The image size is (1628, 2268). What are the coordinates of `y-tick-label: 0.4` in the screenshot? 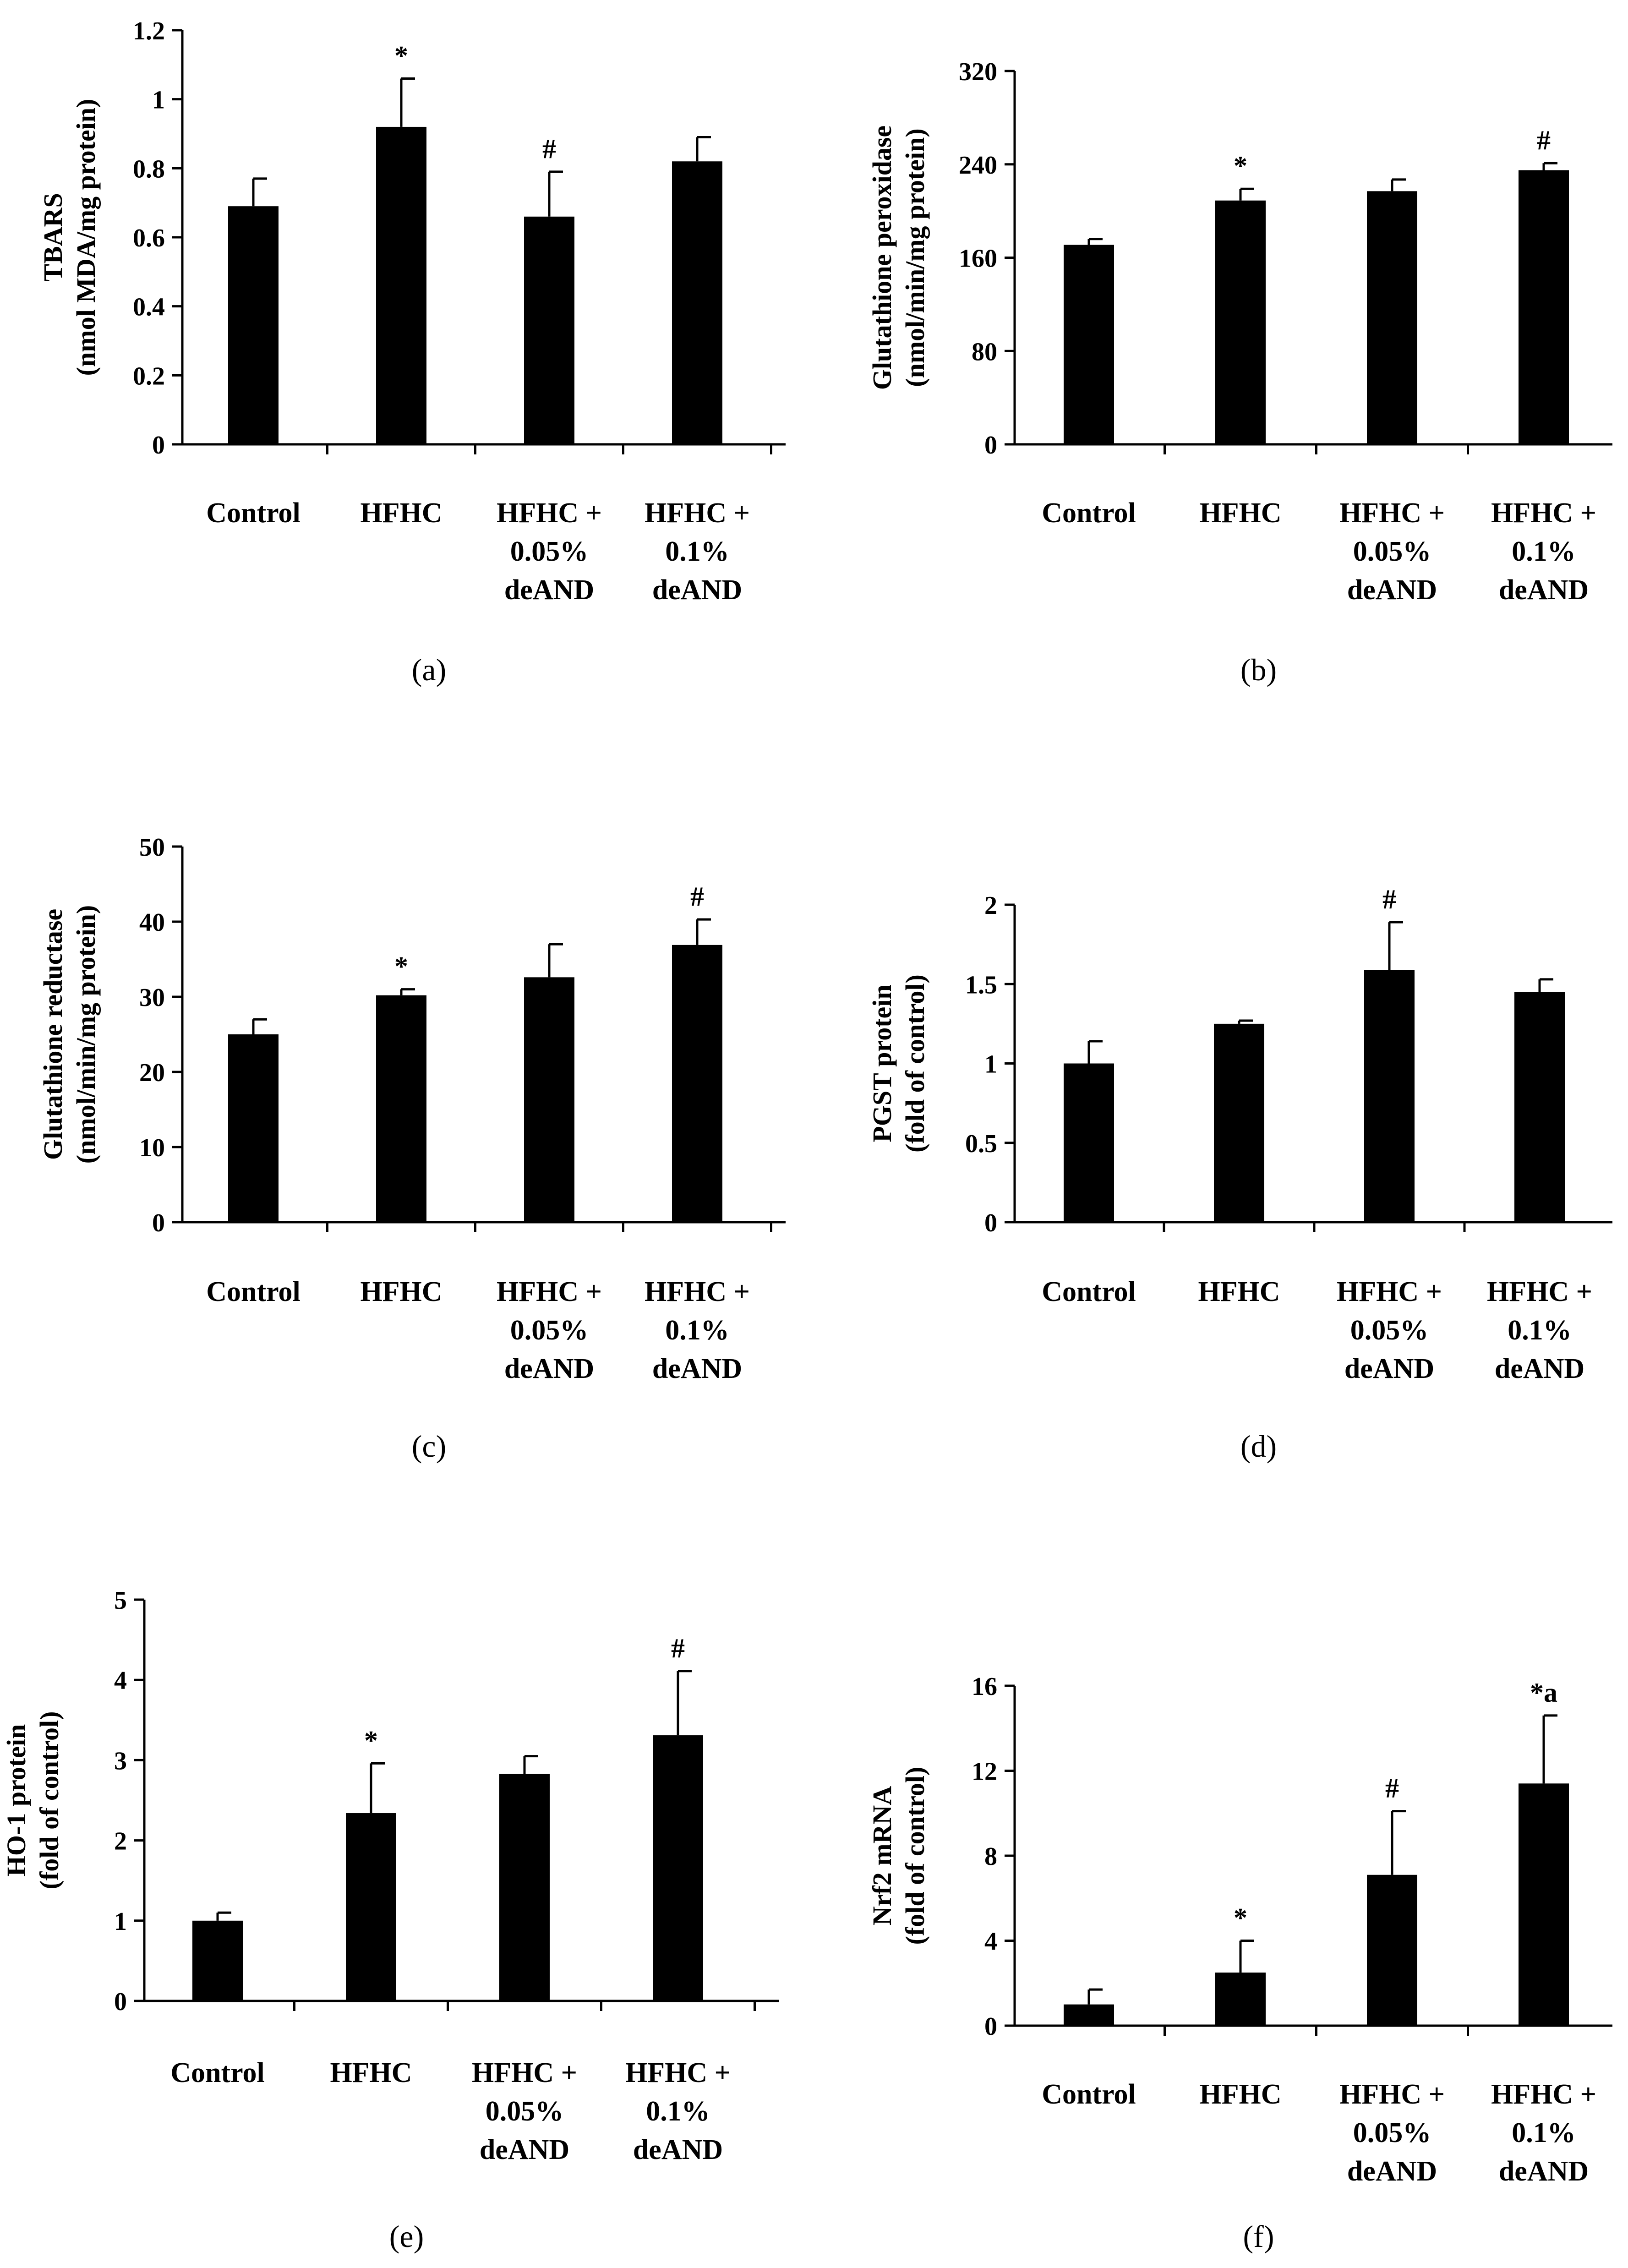 It's located at (149, 307).